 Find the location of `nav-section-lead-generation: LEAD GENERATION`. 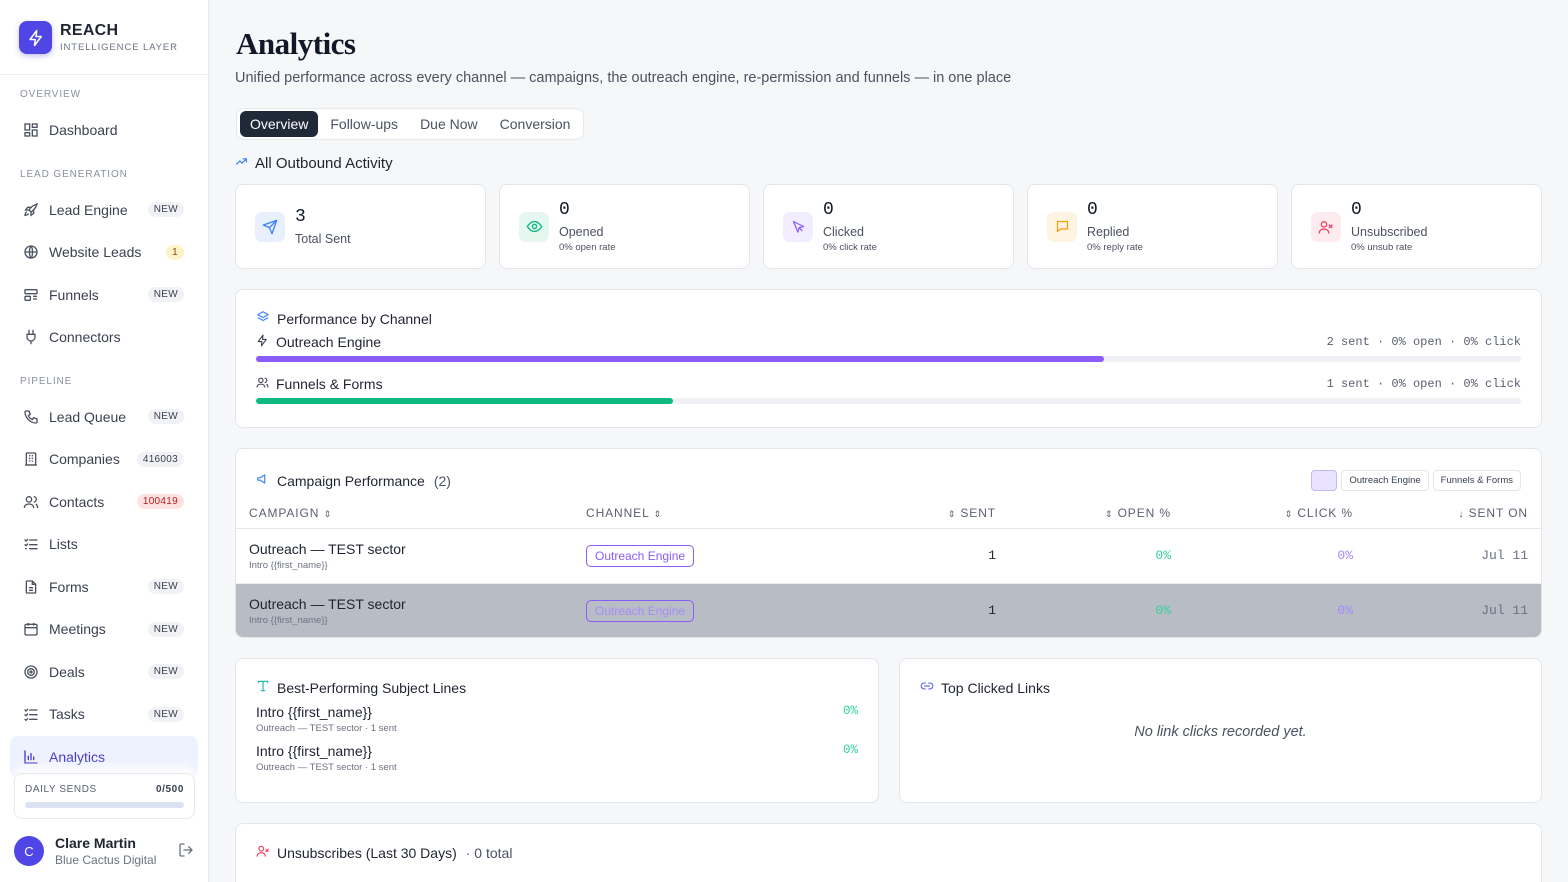

nav-section-lead-generation: LEAD GENERATION is located at coordinates (74, 174).